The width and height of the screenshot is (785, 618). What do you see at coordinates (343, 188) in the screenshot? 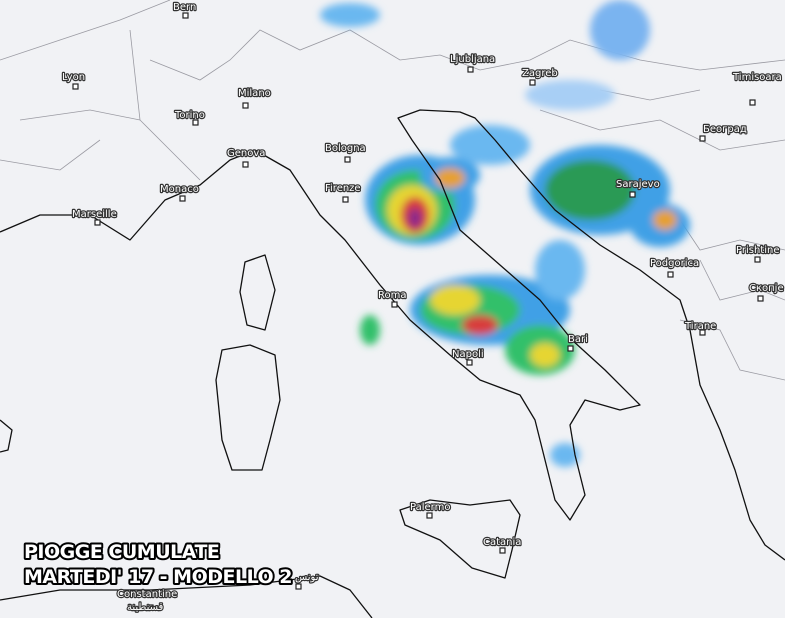
I see `city-label: Firenze` at bounding box center [343, 188].